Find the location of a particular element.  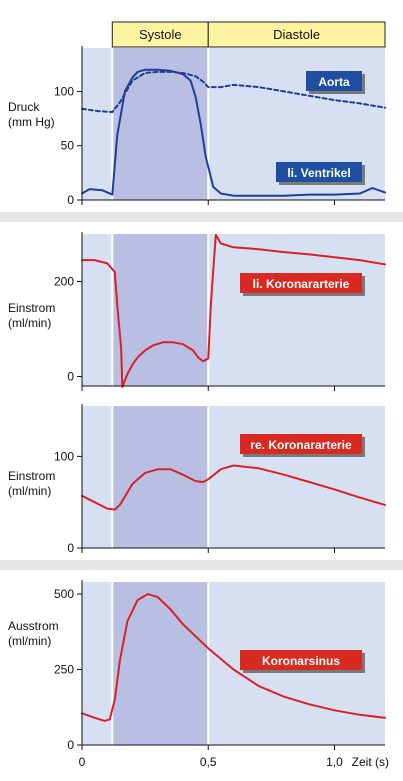

x-tick-label: 0 is located at coordinates (82, 762).